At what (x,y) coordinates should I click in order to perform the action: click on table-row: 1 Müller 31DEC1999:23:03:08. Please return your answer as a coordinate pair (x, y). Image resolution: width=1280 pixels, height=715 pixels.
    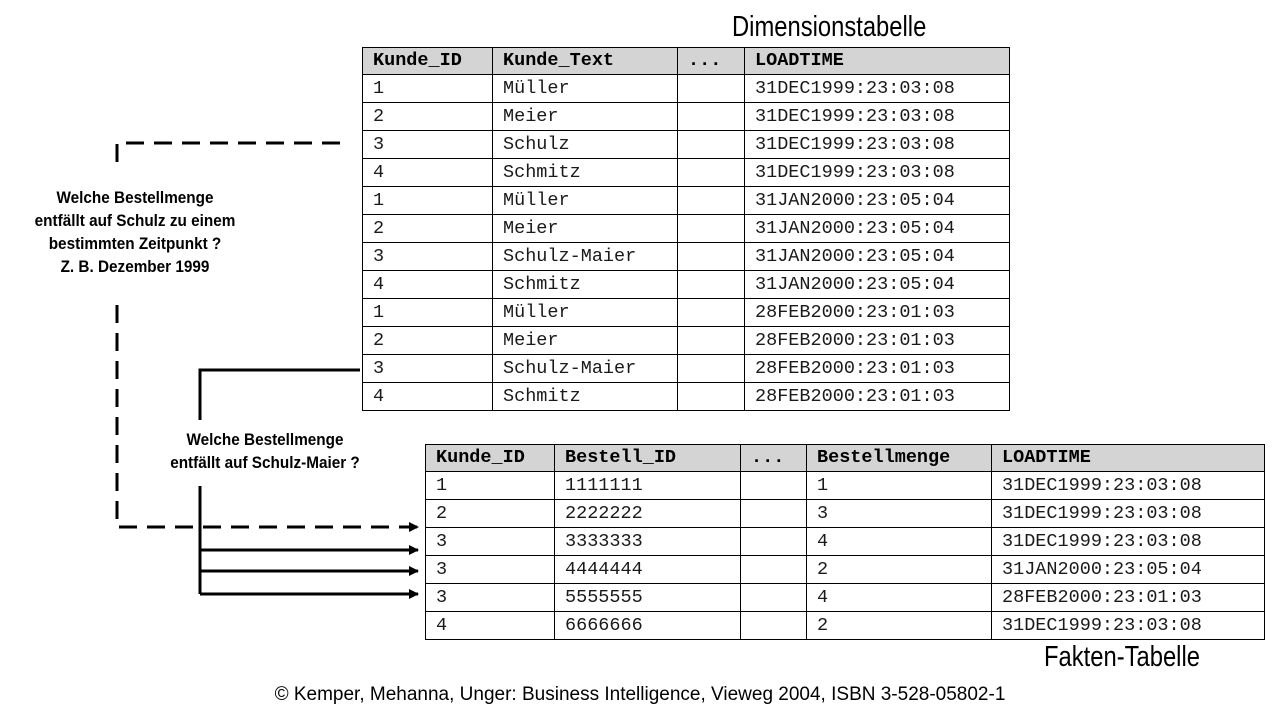
    Looking at the image, I should click on (686, 88).